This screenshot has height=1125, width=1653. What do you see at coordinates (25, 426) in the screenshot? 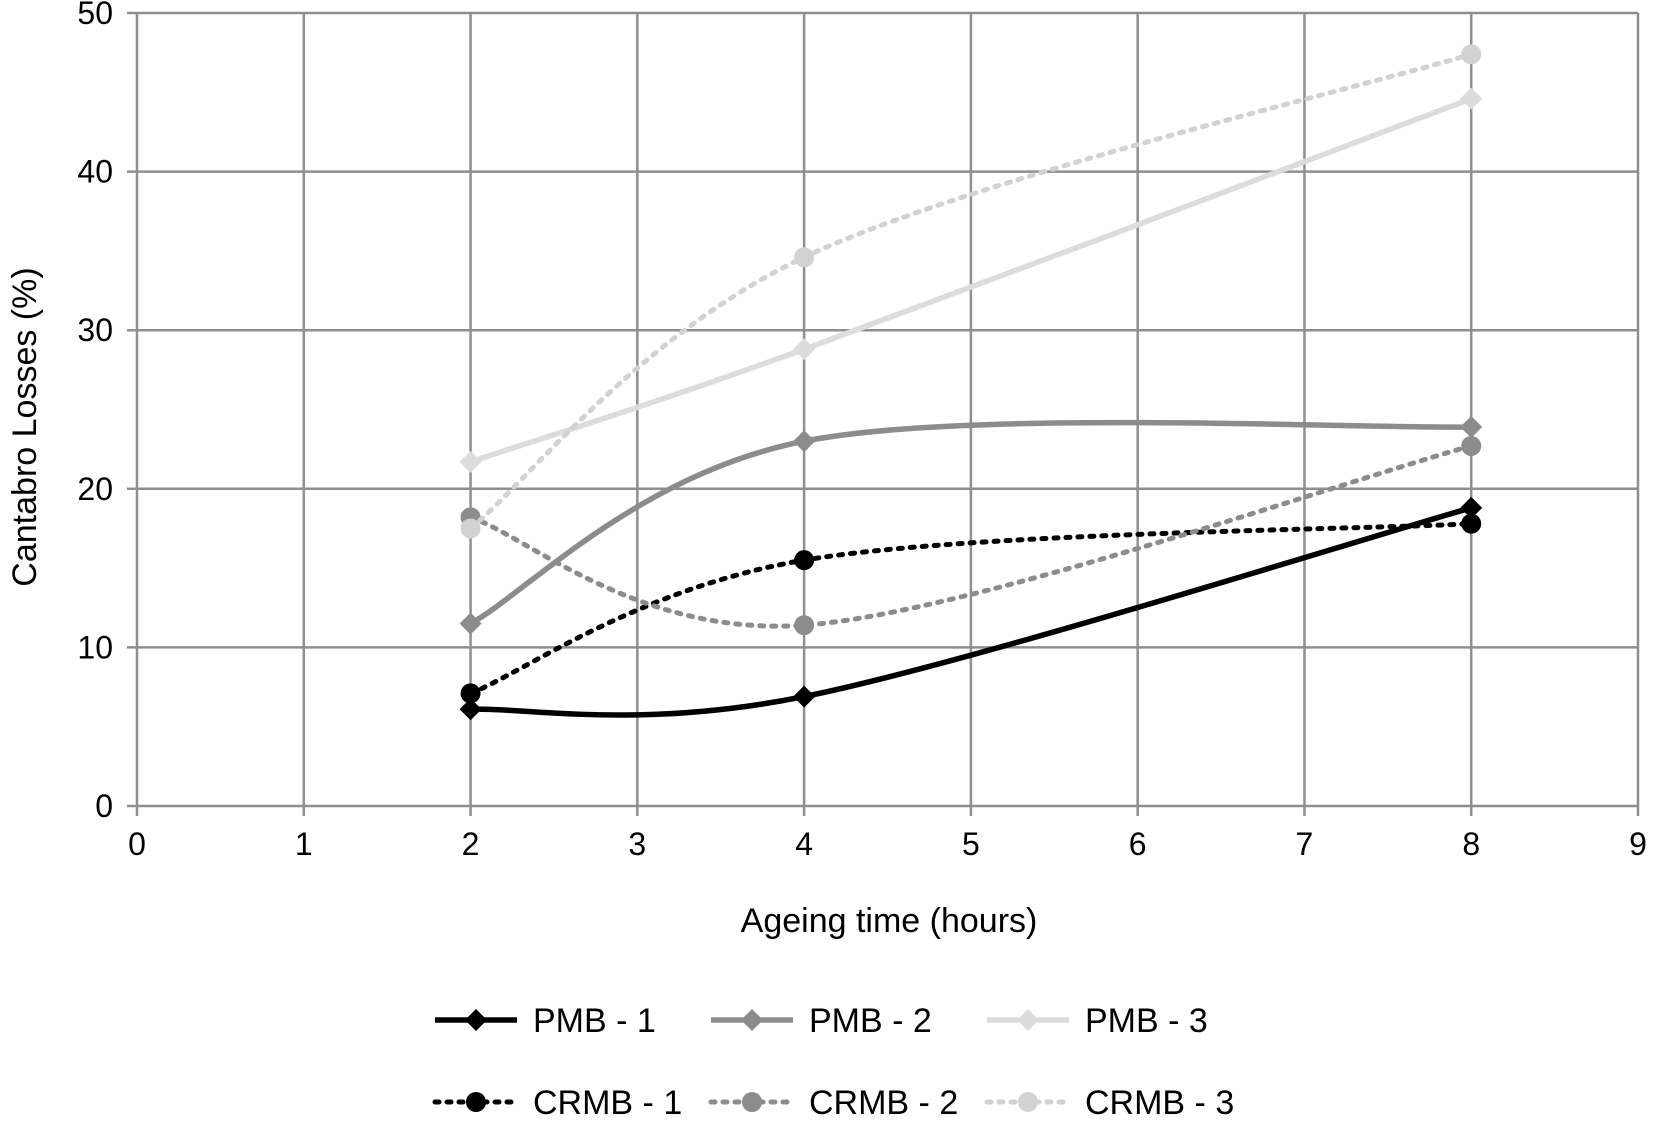
I see `y-axis-title: Cantabro Losses (%)` at bounding box center [25, 426].